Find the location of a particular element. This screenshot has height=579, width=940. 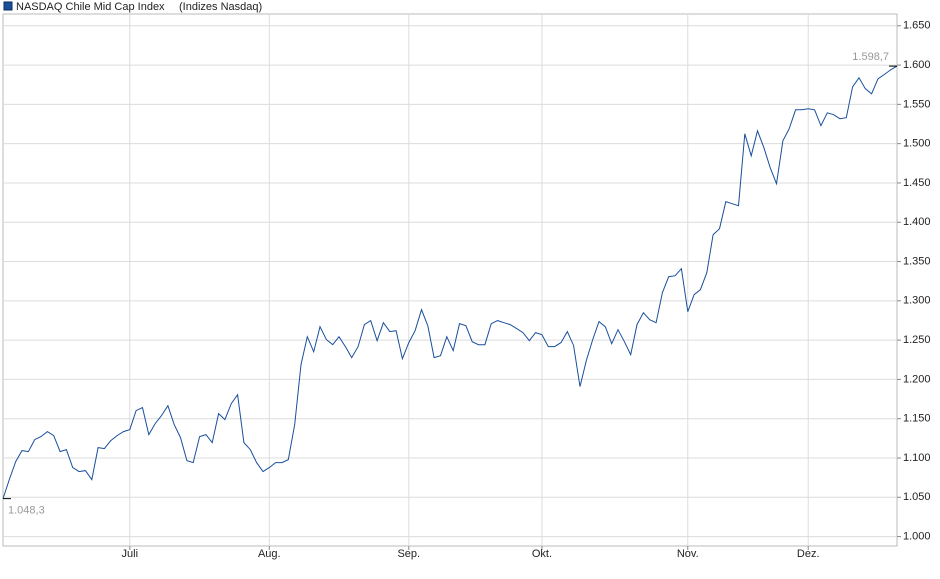

x-tick-label: Dez. is located at coordinates (808, 554).